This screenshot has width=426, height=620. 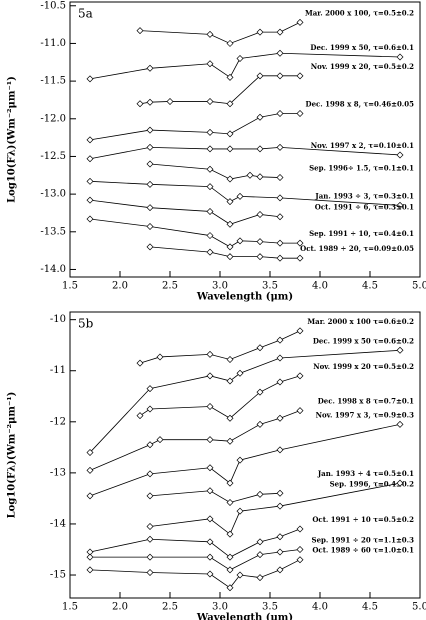 What do you see at coordinates (53, 81) in the screenshot?
I see `y-tick-label: -11.5` at bounding box center [53, 81].